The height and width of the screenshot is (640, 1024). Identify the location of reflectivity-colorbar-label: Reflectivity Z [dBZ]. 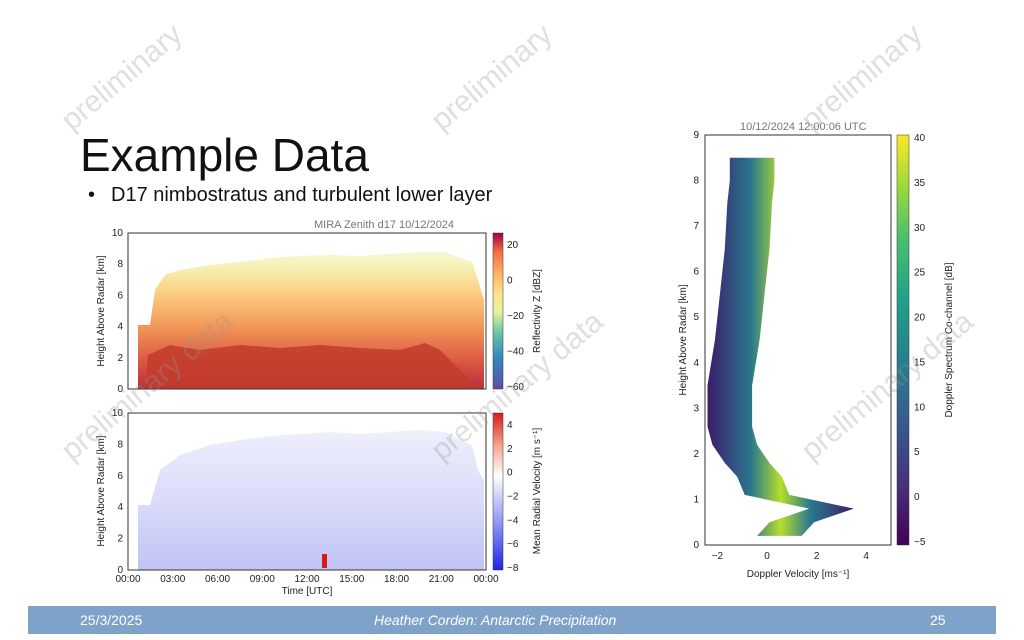
(537, 311).